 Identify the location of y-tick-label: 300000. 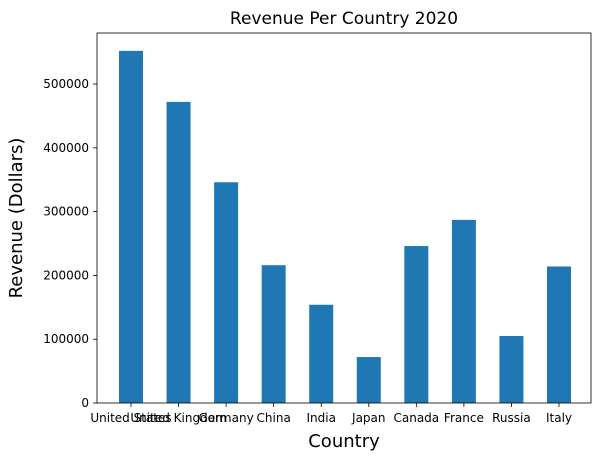
(66, 212).